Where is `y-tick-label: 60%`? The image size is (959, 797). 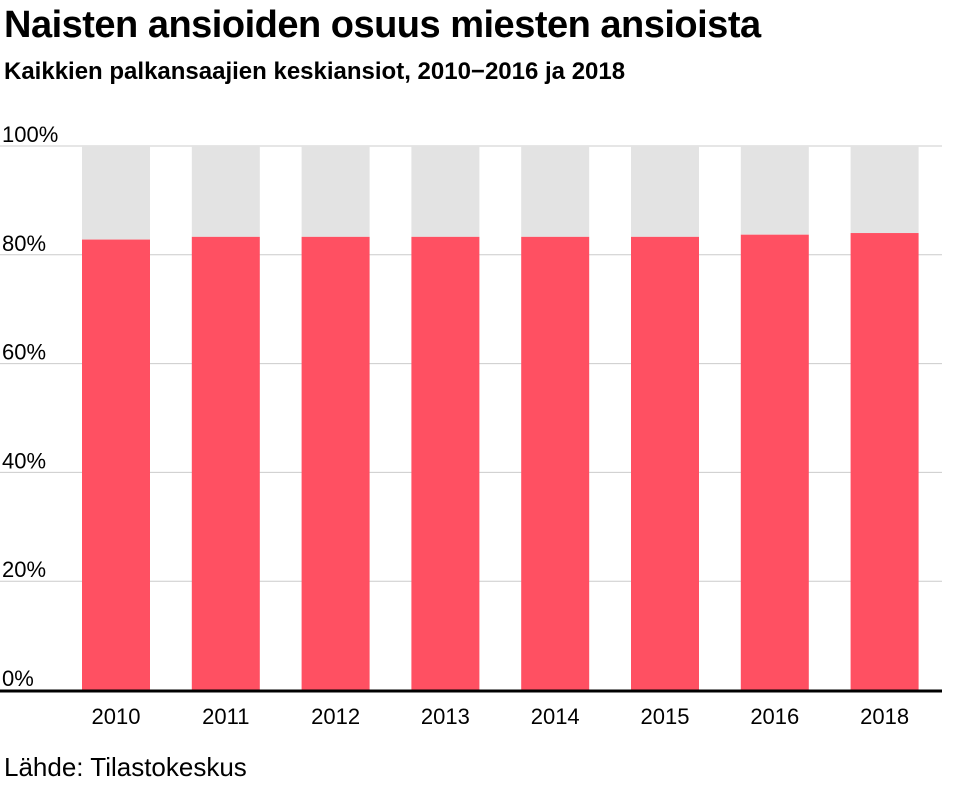 y-tick-label: 60% is located at coordinates (24, 352).